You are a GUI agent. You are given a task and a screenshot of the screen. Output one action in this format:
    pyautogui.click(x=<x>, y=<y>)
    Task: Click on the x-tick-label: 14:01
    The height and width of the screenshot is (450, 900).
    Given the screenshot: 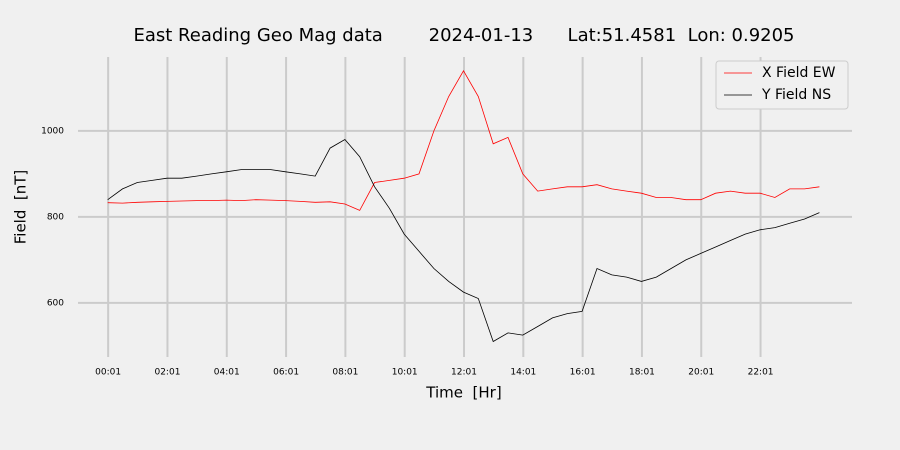 What is the action you would take?
    pyautogui.click(x=523, y=373)
    